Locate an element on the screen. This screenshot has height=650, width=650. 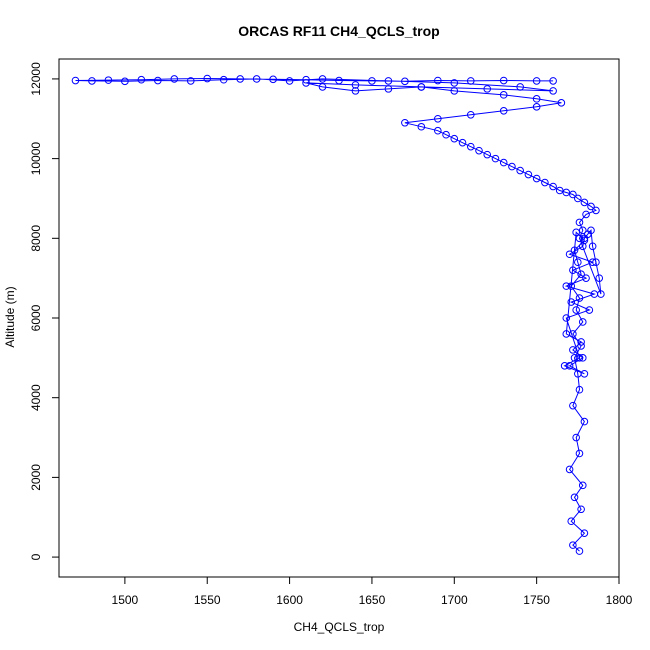
x-axis-label: CH4_QCLS_trop is located at coordinates (339, 627).